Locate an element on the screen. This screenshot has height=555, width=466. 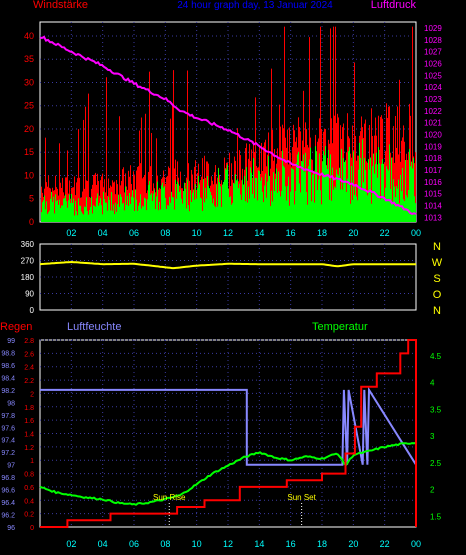
x-tick-label: 00 is located at coordinates (416, 544).